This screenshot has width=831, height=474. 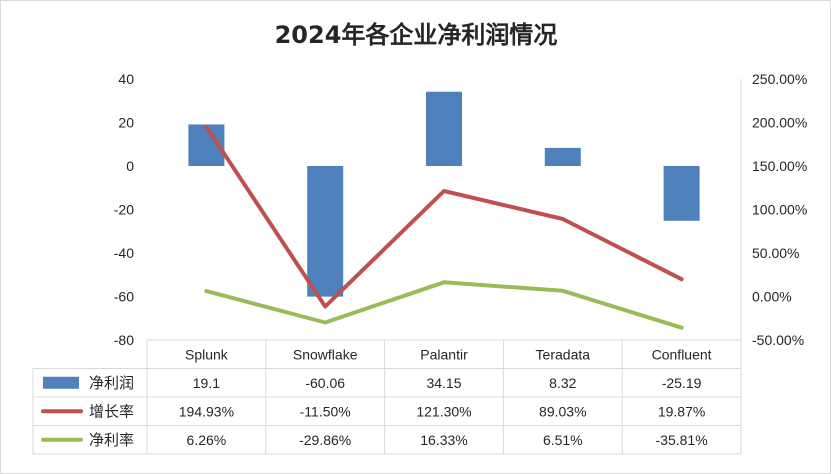 I want to click on left-axis-tick-label: -80, so click(x=124, y=340).